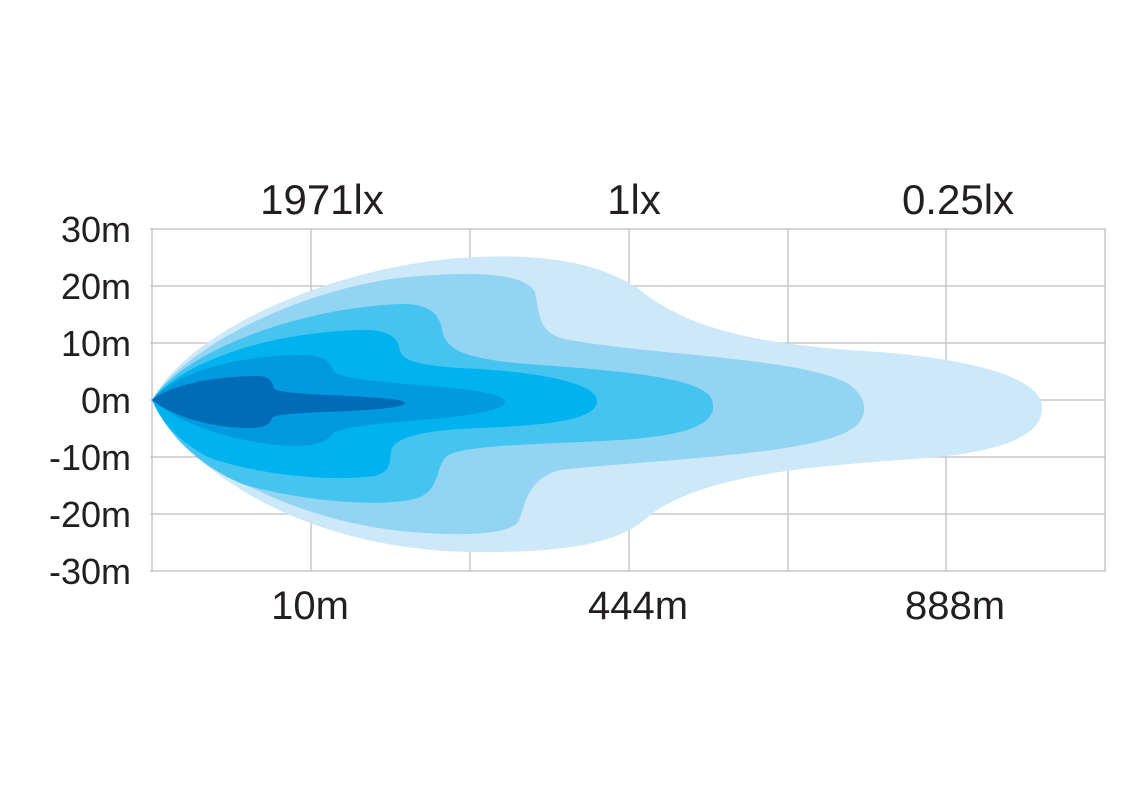 The image size is (1140, 800). What do you see at coordinates (322, 199) in the screenshot?
I see `lux-label: 1971lx` at bounding box center [322, 199].